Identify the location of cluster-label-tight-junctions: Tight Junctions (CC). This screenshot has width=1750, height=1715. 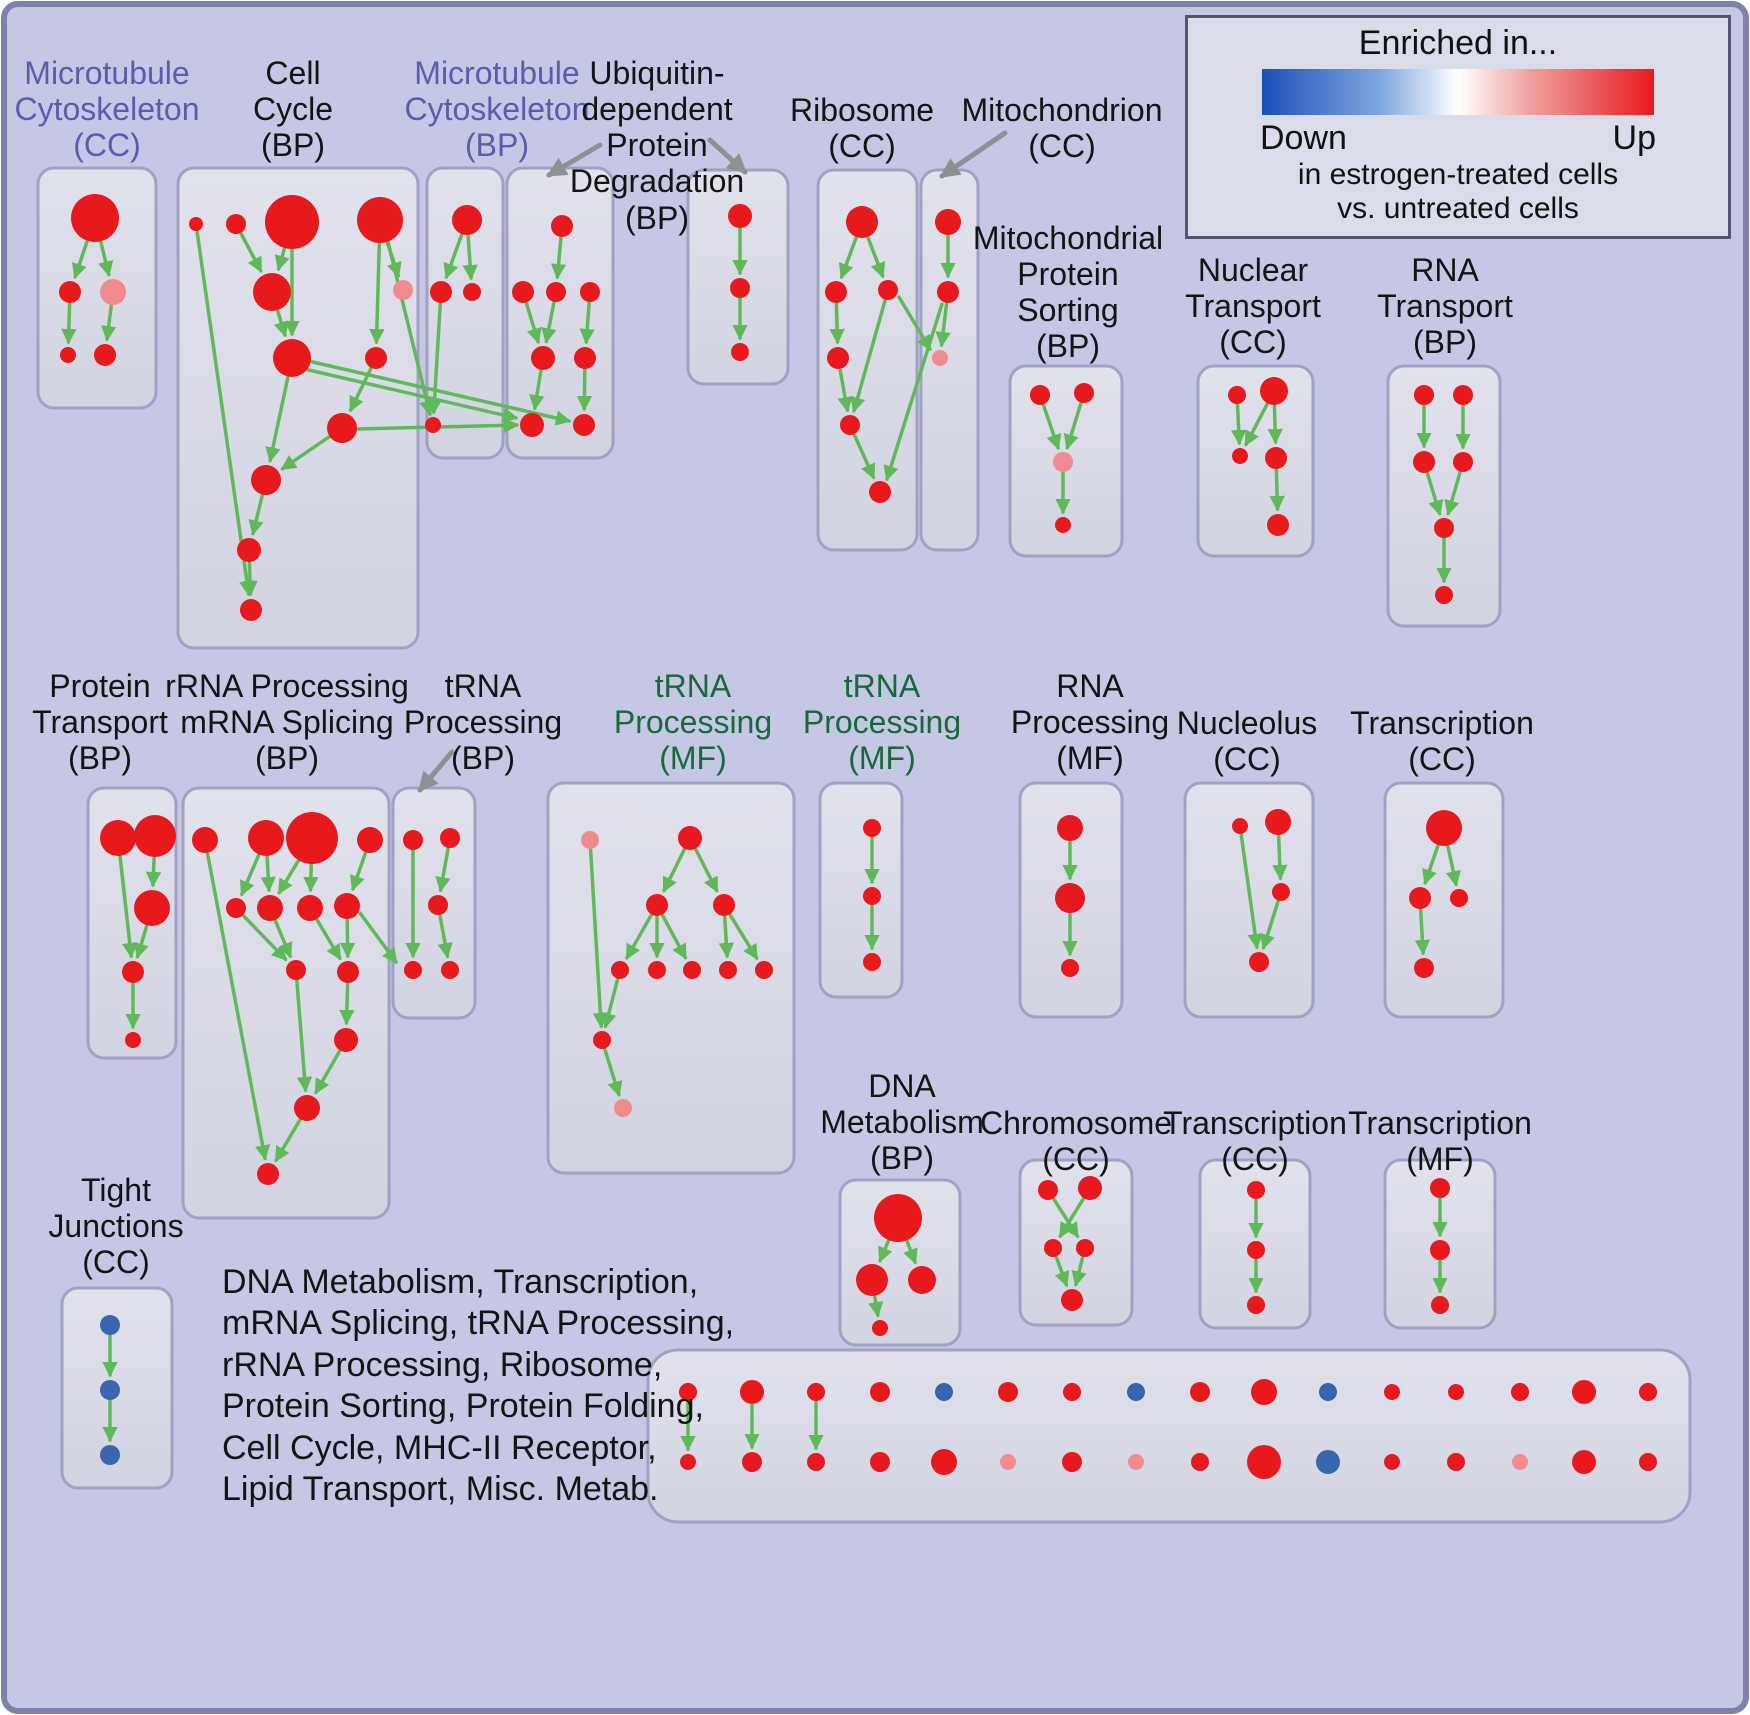
(116, 1226).